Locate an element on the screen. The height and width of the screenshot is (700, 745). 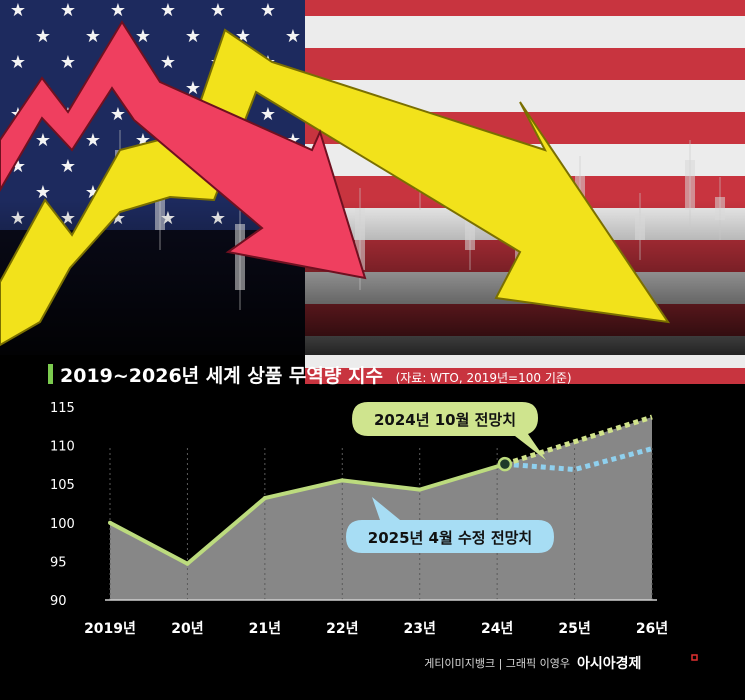
brand-mark-icon is located at coordinates (694, 657).